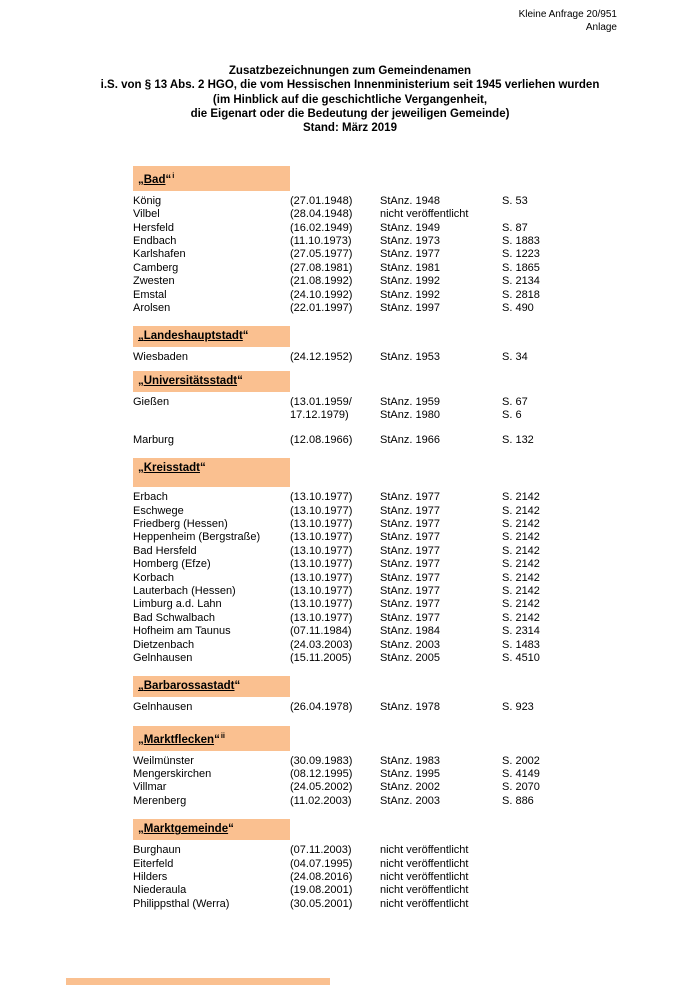 The image size is (700, 990). I want to click on gazette-reference: StAnz. 1984, so click(410, 631).